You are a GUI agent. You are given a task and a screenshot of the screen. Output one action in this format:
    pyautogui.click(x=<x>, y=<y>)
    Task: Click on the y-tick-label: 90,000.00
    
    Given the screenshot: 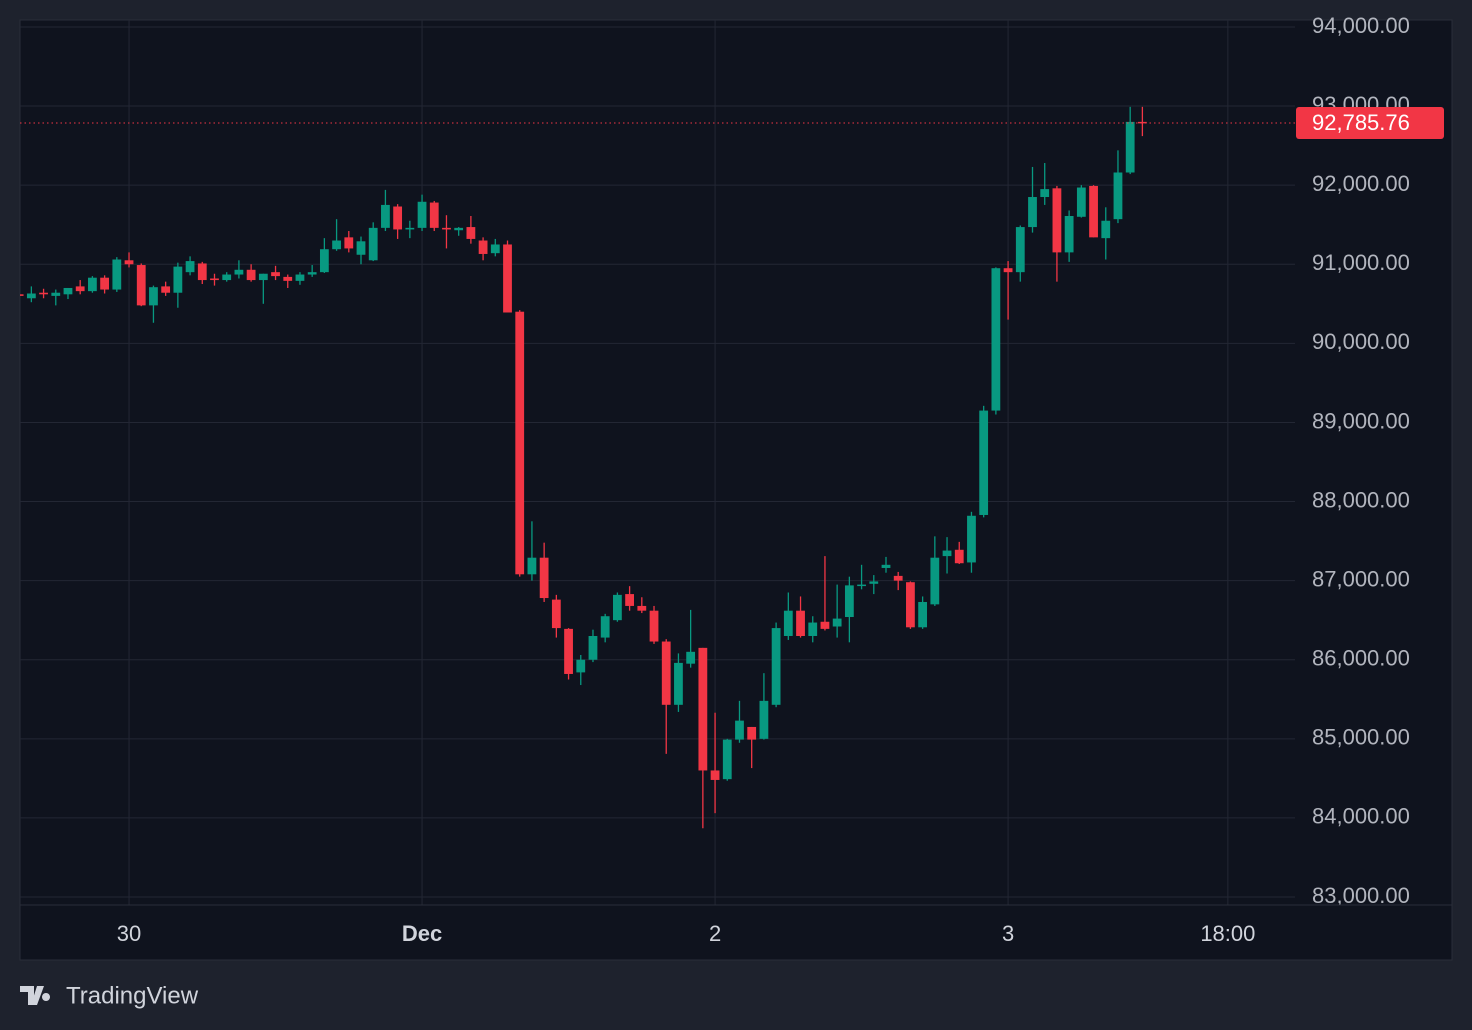 What is the action you would take?
    pyautogui.click(x=1361, y=341)
    